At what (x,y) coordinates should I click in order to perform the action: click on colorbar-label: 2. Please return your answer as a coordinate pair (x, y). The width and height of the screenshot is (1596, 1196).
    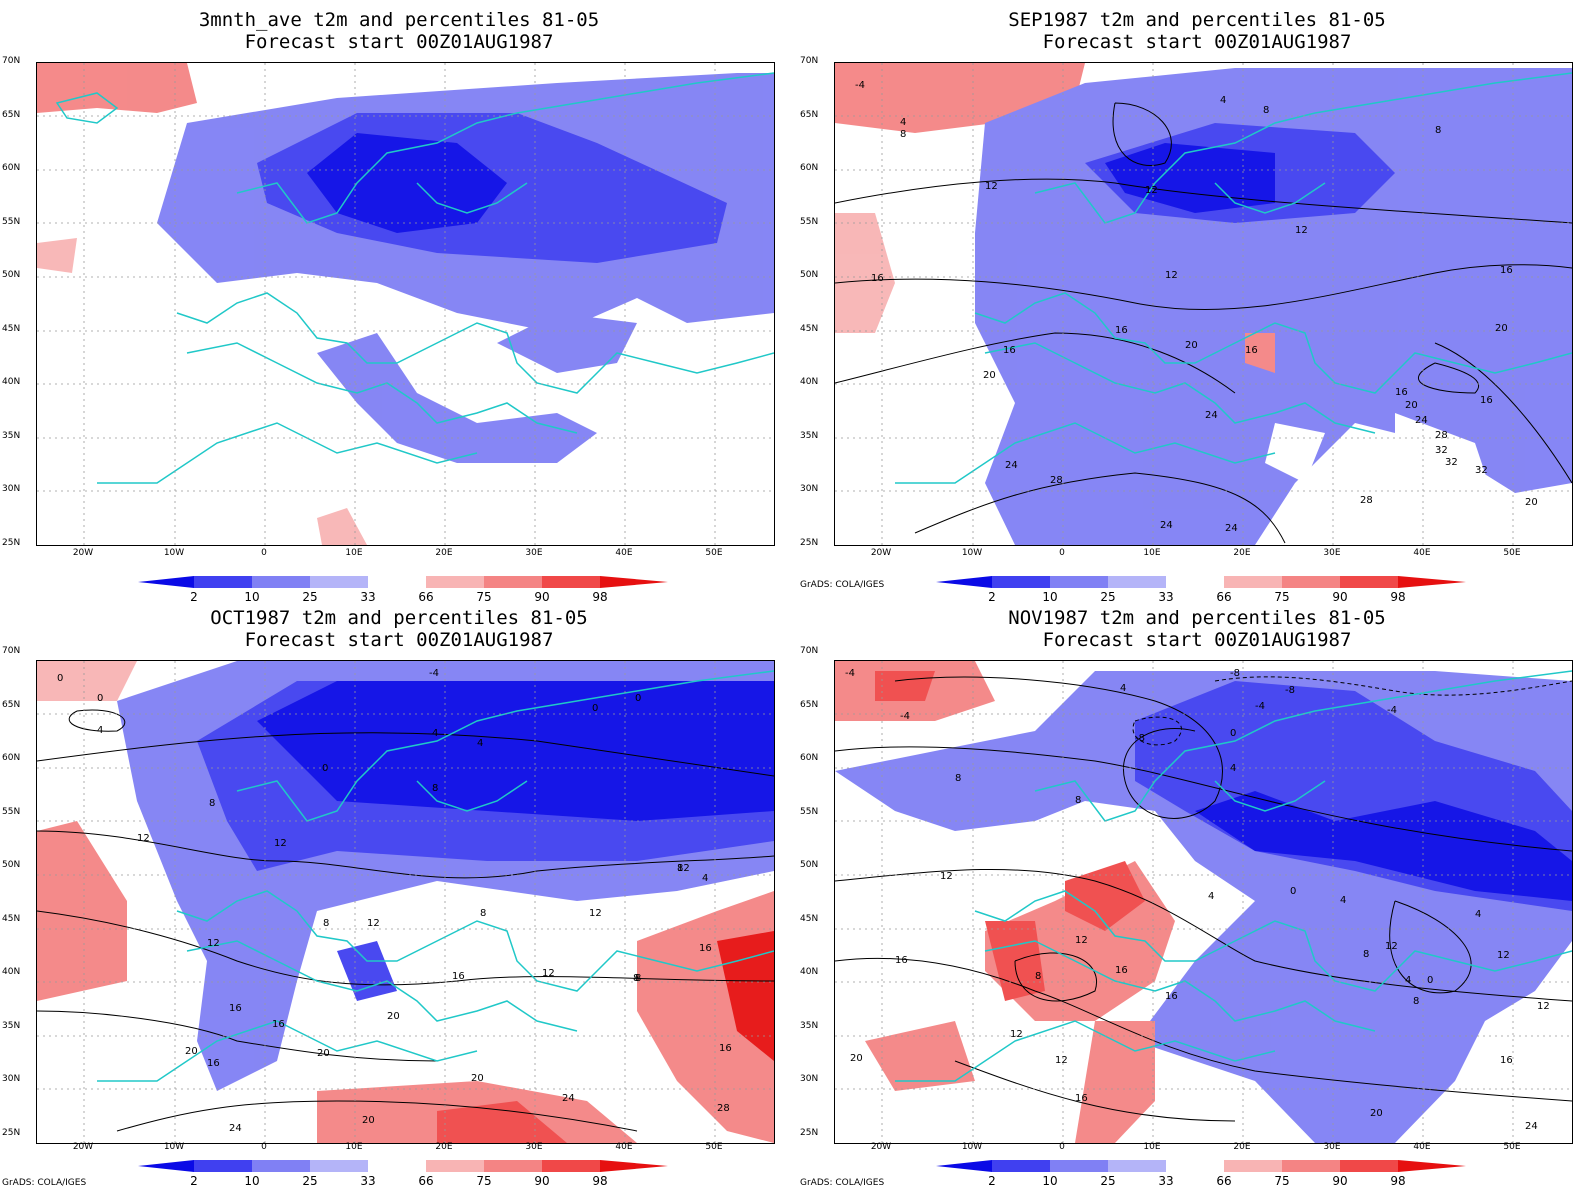
    Looking at the image, I should click on (992, 597).